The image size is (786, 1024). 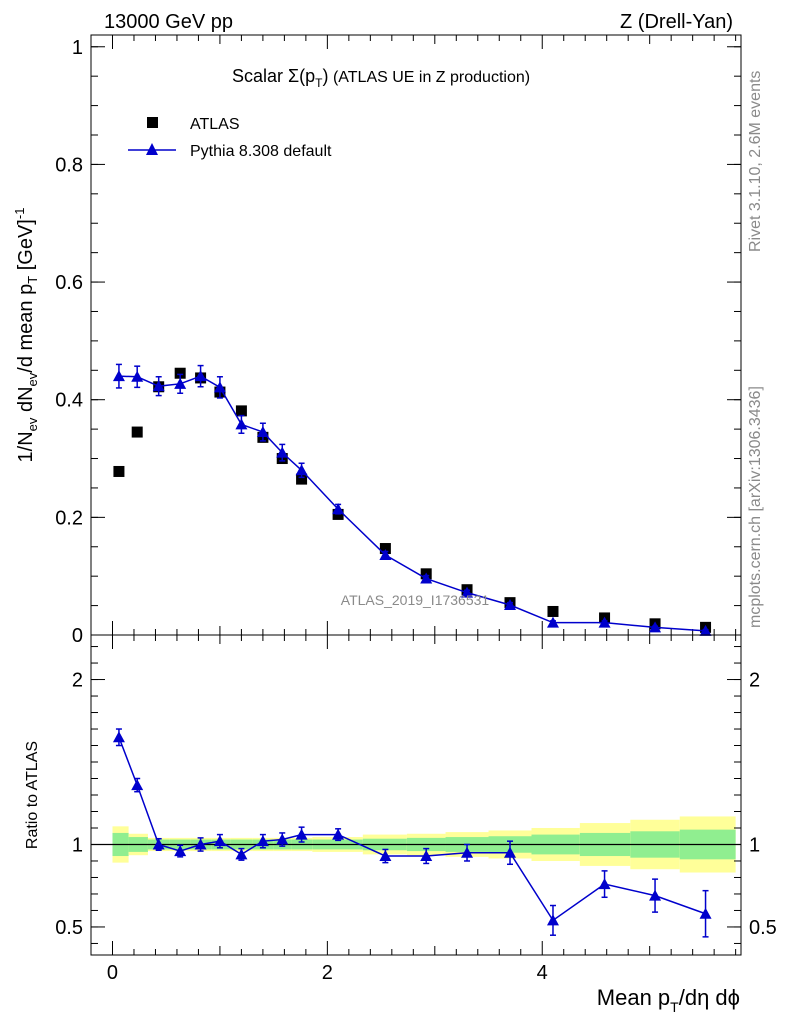 I want to click on legend: ATLAS Pythia 8.308 default, so click(x=230, y=138).